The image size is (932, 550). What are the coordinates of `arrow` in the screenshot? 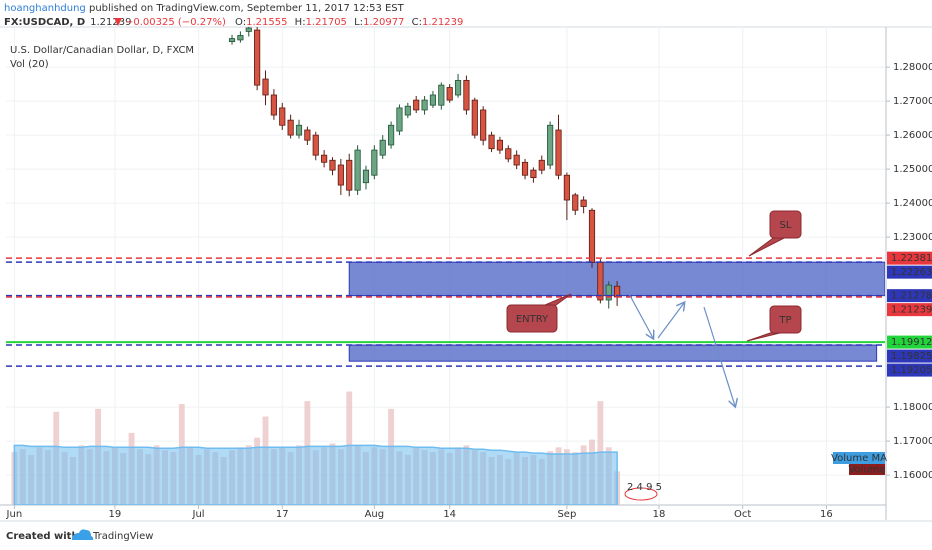 It's located at (670, 321).